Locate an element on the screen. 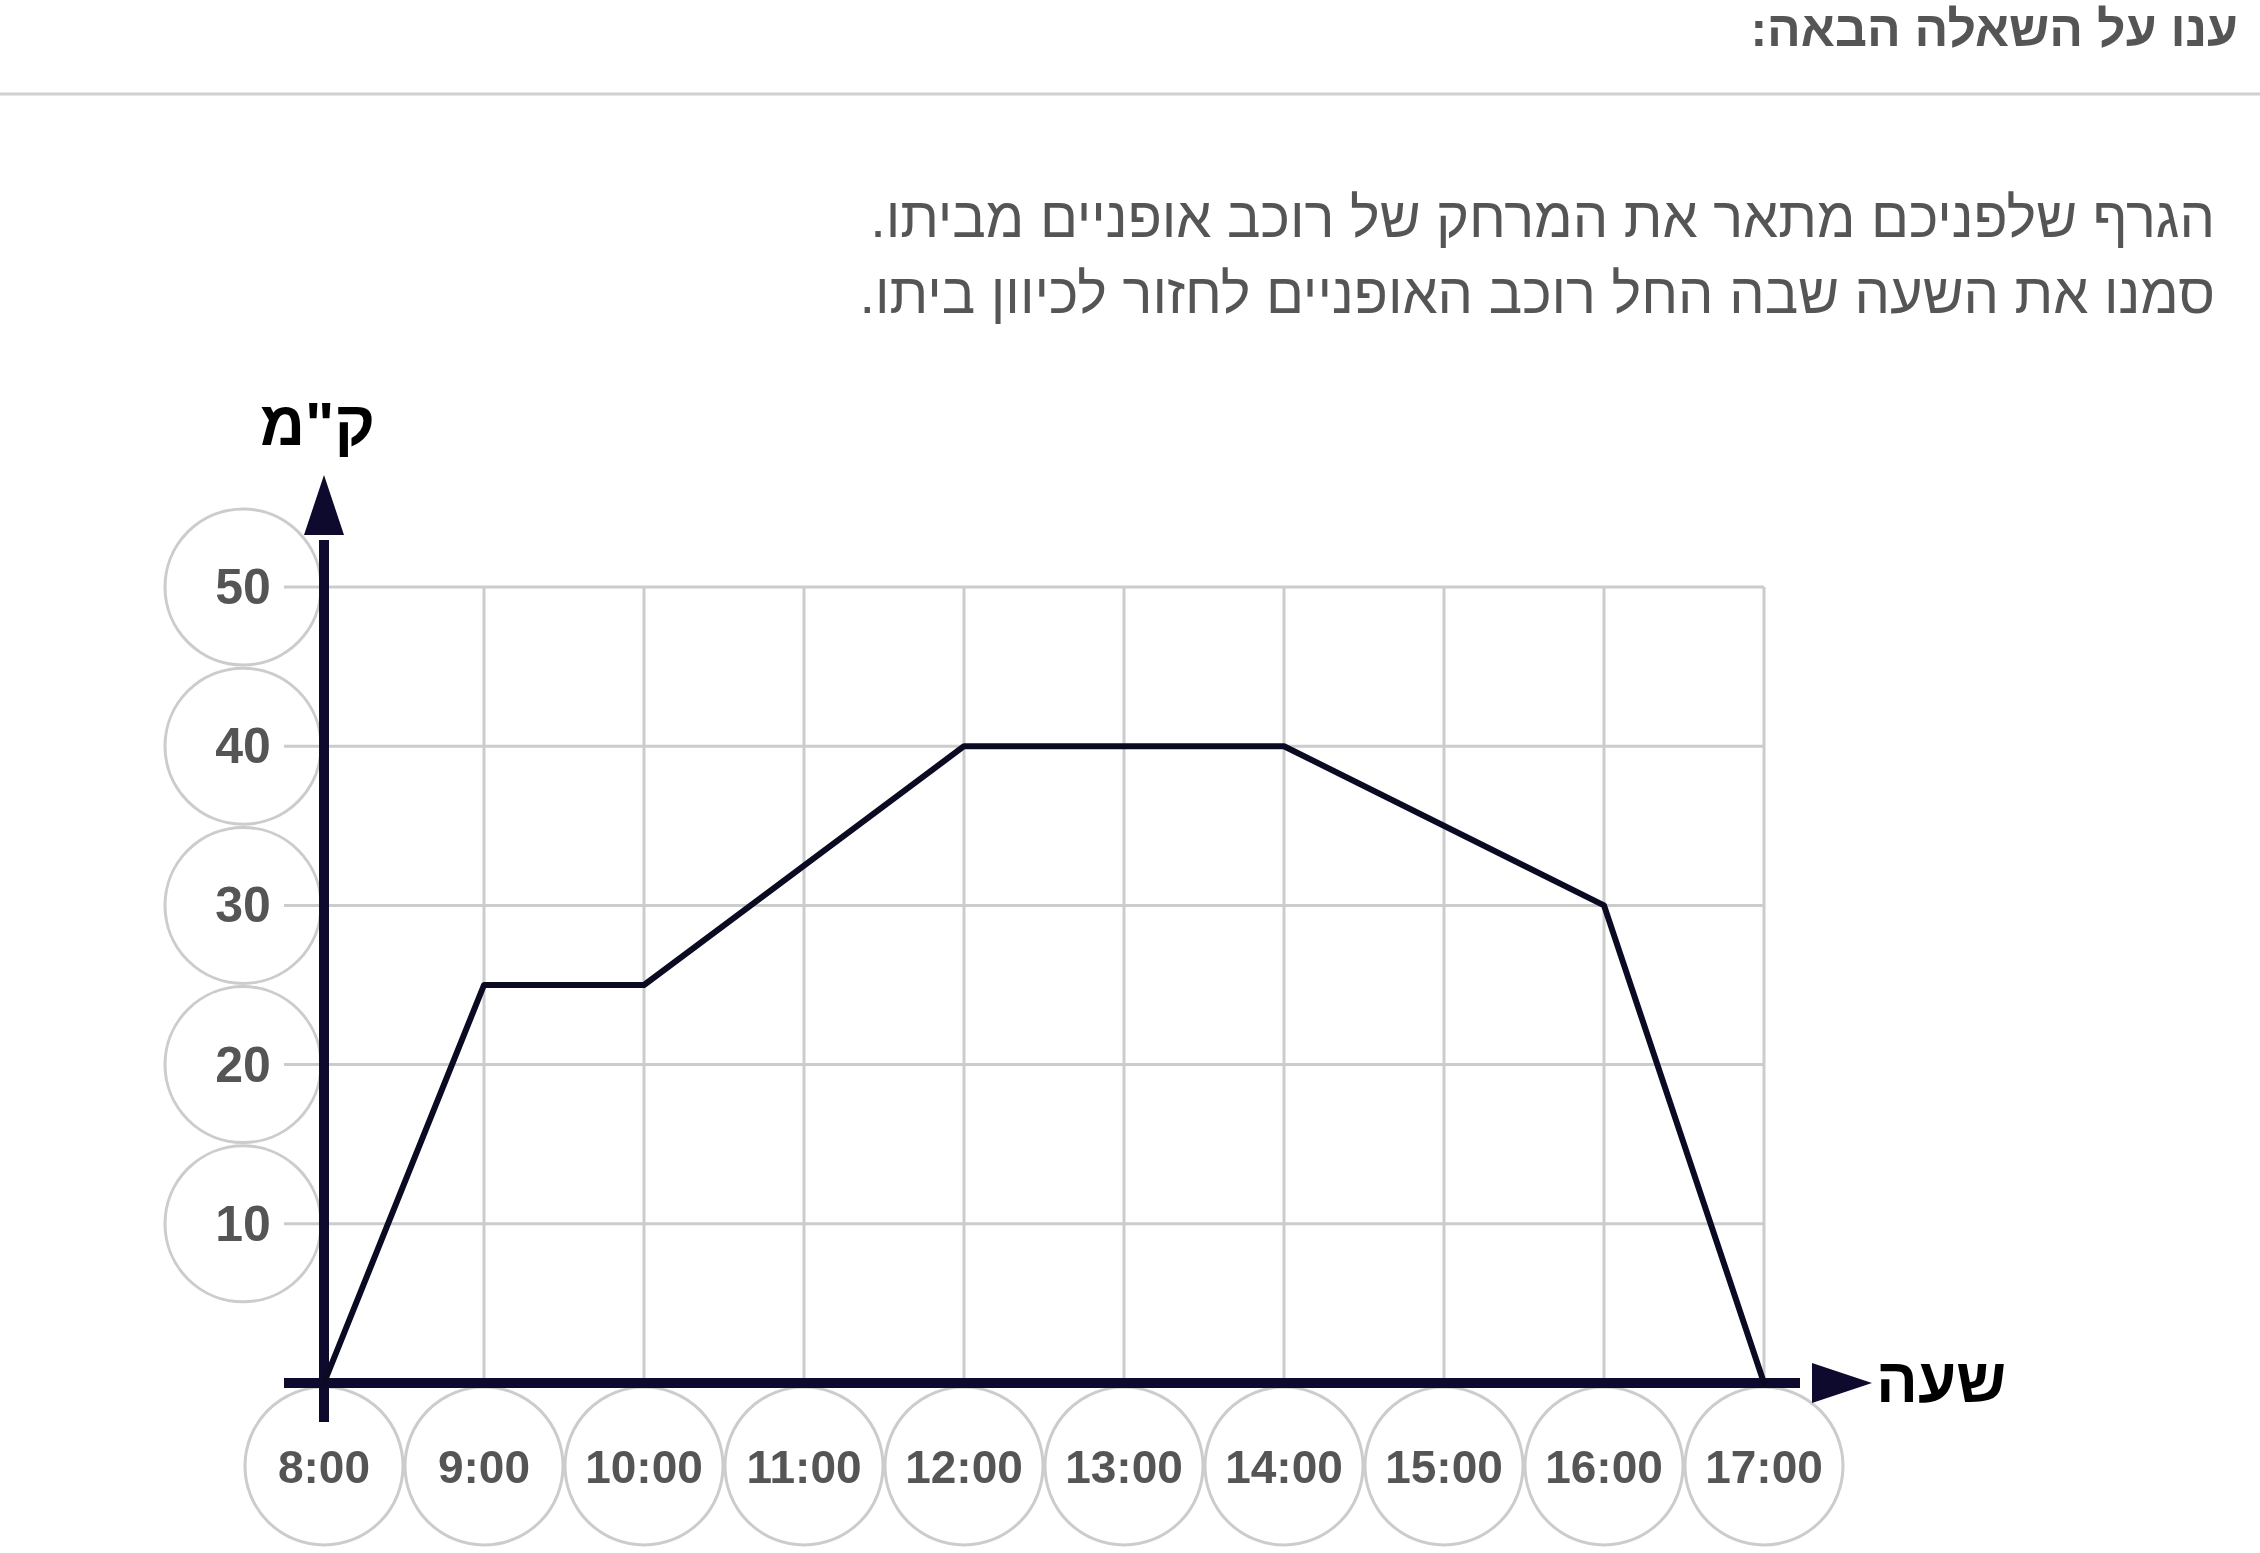 The width and height of the screenshot is (2260, 1553). x-axis-title: שעה is located at coordinates (1941, 1380).